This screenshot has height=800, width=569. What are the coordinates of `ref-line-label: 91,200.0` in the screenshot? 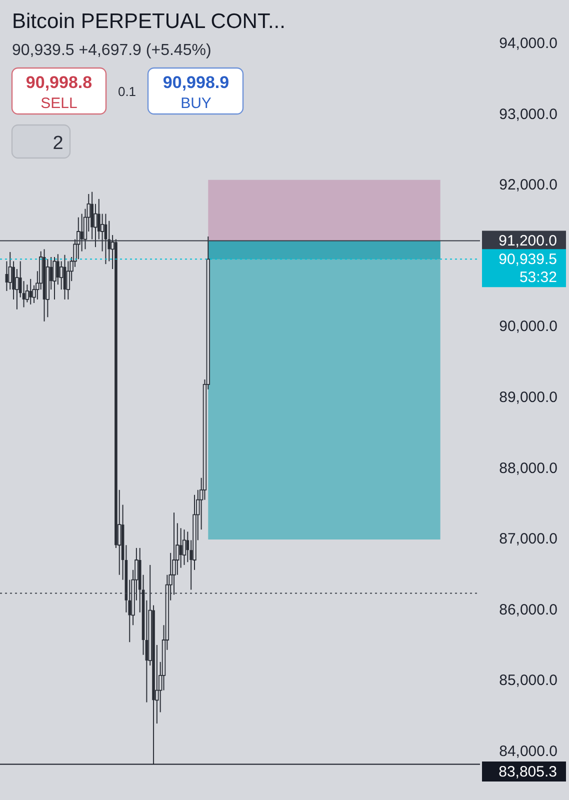 It's located at (527, 241).